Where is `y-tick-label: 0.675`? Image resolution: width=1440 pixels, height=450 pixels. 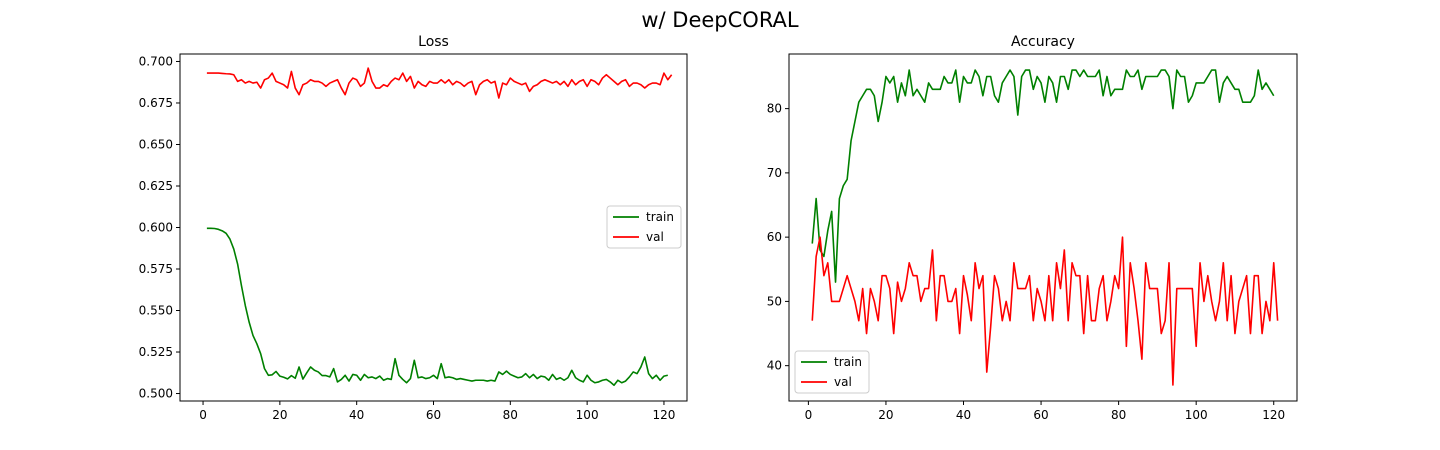 y-tick-label: 0.675 is located at coordinates (156, 103).